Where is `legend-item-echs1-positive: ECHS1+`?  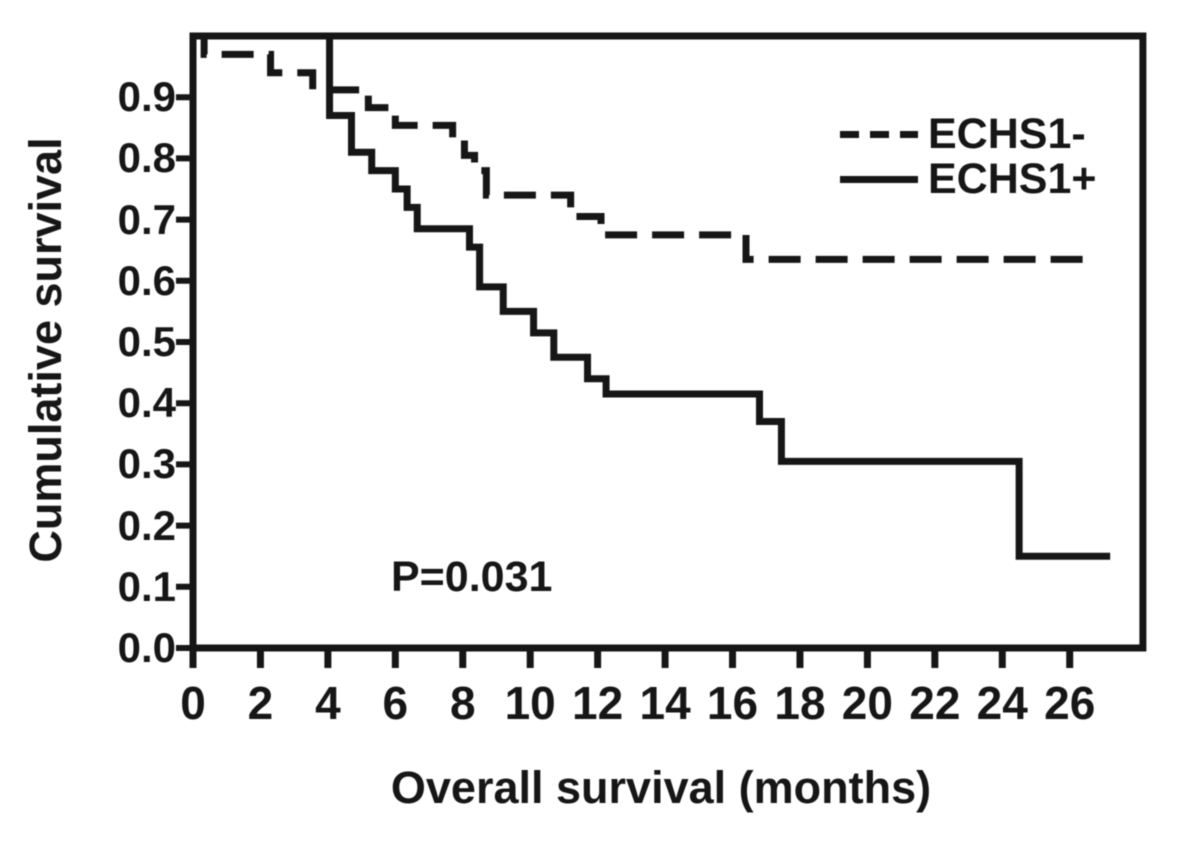
legend-item-echs1-positive: ECHS1+ is located at coordinates (968, 179).